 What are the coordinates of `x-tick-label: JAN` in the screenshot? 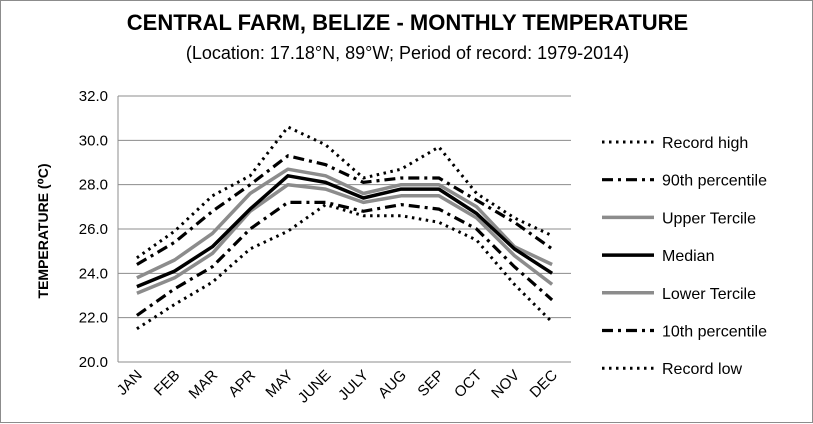 It's located at (130, 383).